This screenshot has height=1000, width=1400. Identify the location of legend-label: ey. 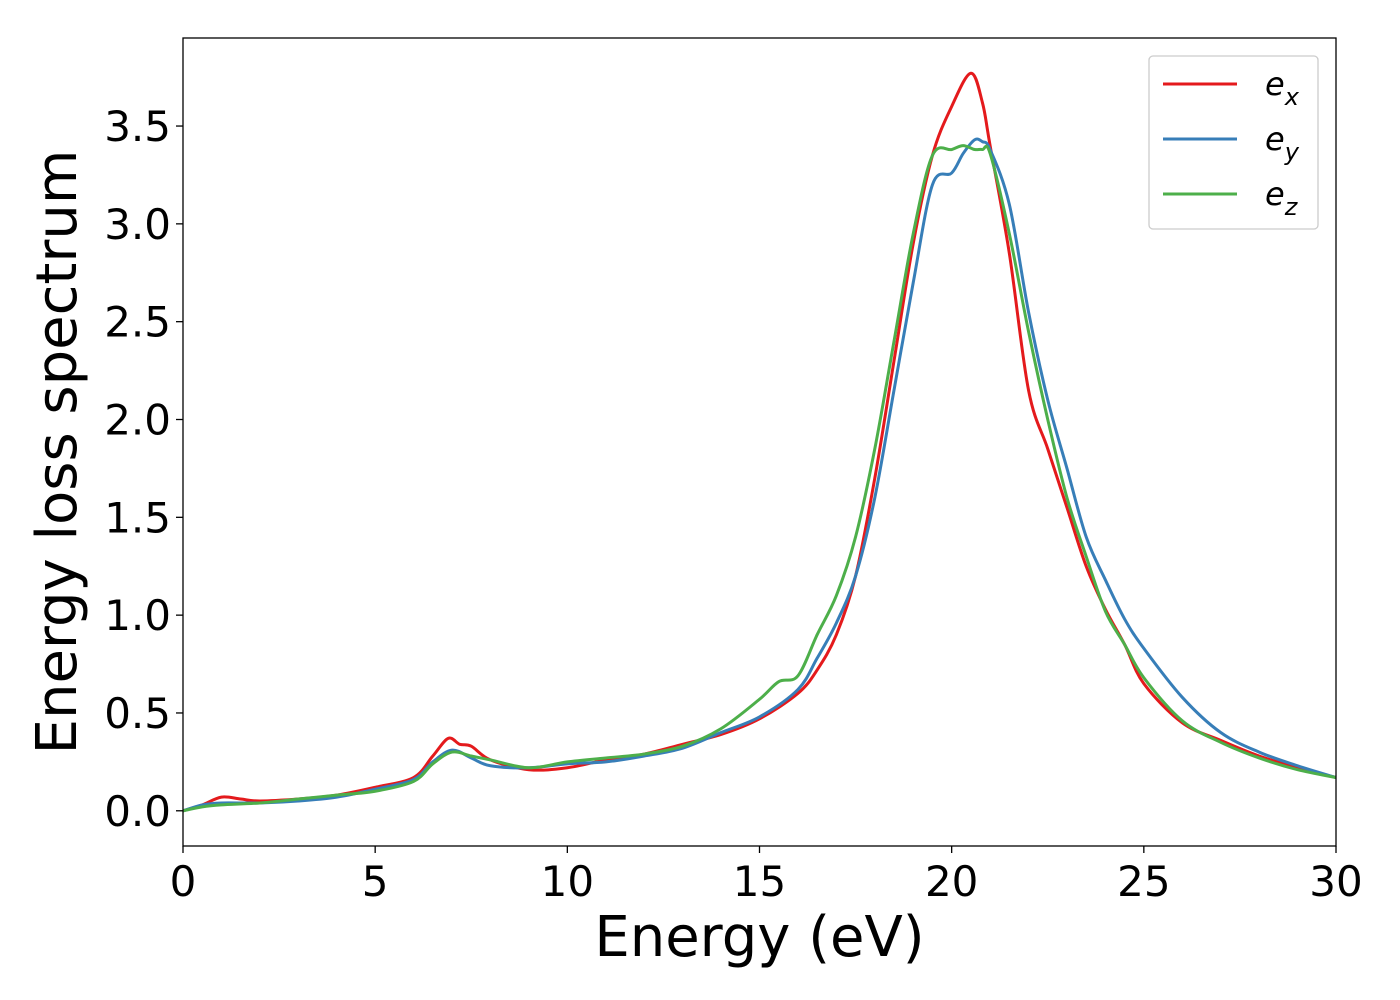
(1282, 143).